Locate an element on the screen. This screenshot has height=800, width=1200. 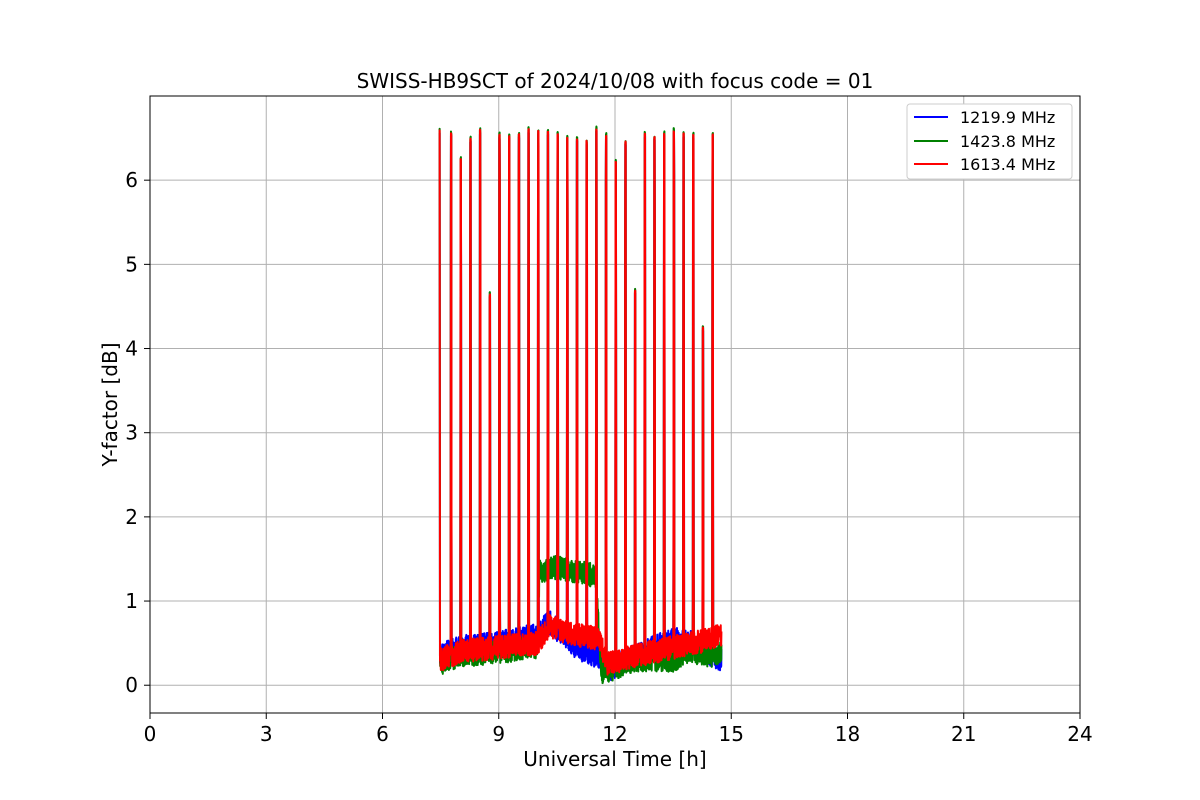
y-tick-label: 4 is located at coordinates (131, 349).